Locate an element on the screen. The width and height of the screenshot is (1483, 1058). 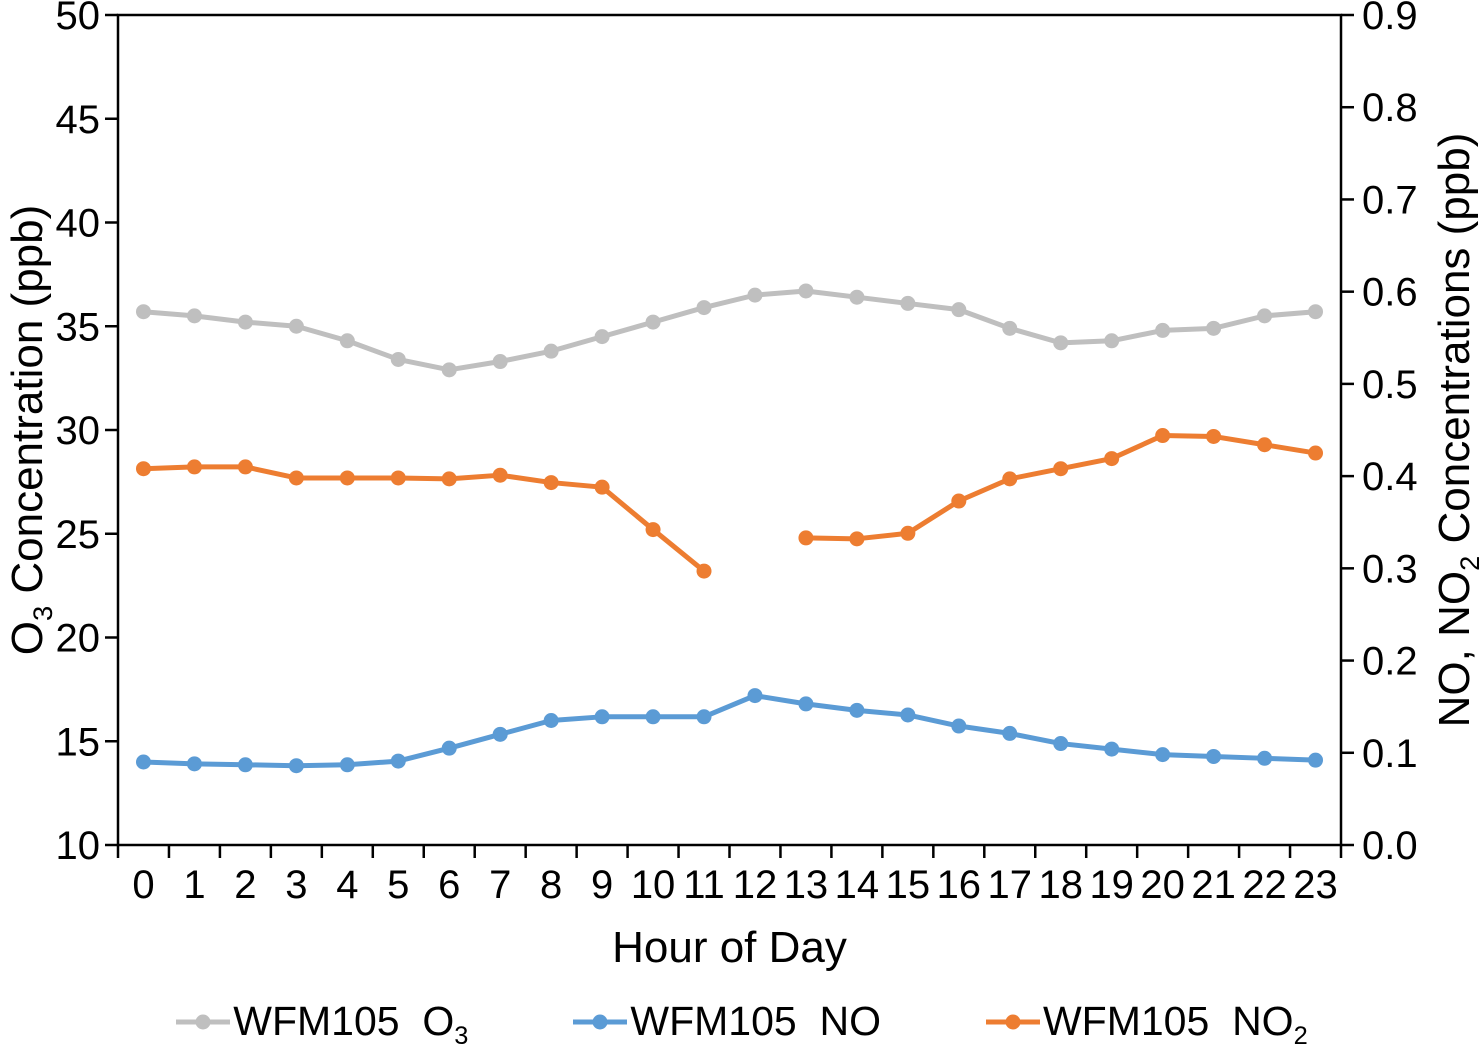
left-axis-tick-label: 10 is located at coordinates (78, 846).